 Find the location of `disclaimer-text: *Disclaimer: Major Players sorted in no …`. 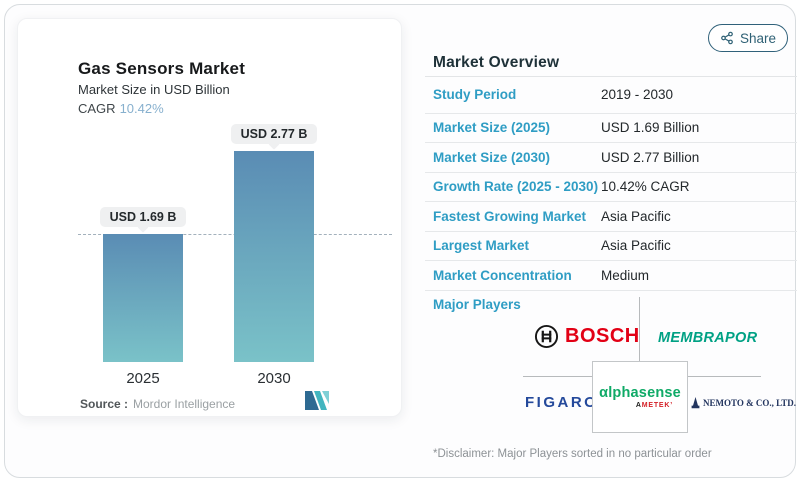

disclaimer-text: *Disclaimer: Major Players sorted in no … is located at coordinates (572, 454).